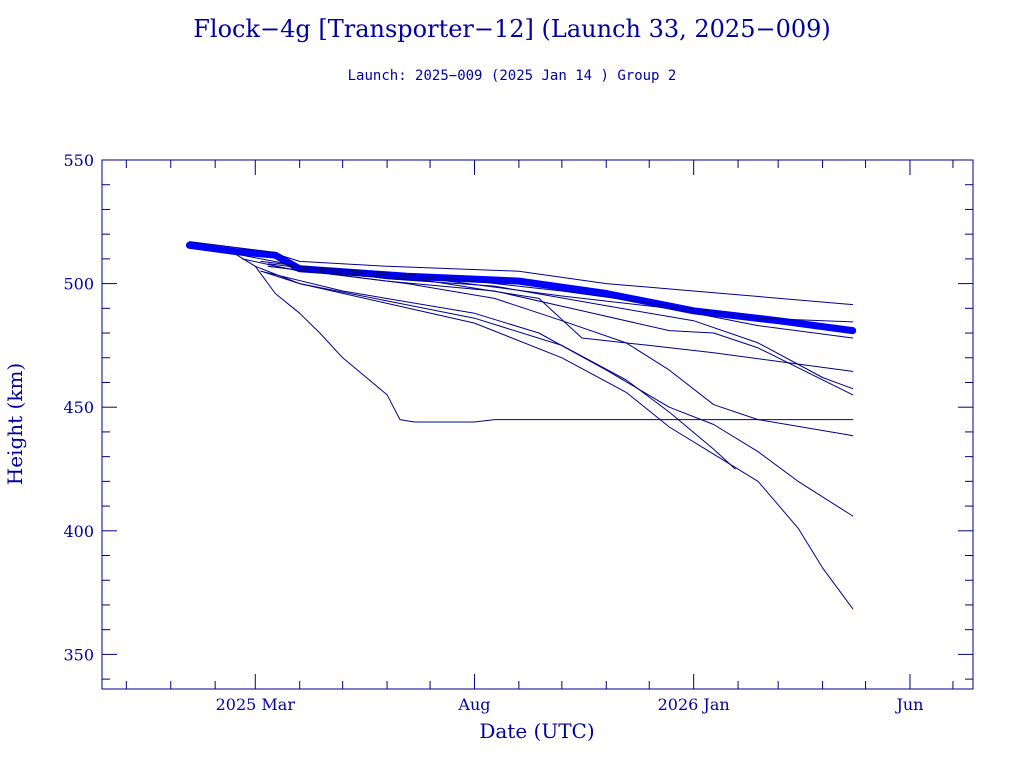  What do you see at coordinates (78, 284) in the screenshot?
I see `y-tick-label: 500` at bounding box center [78, 284].